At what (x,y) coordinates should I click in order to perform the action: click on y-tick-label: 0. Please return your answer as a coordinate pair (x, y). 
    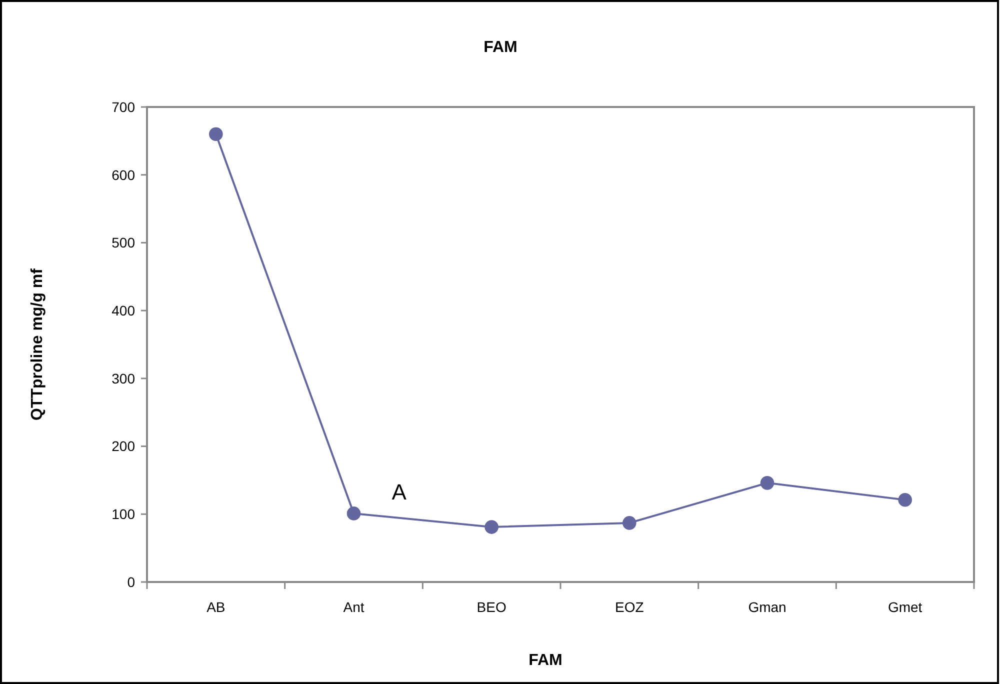
    Looking at the image, I should click on (131, 582).